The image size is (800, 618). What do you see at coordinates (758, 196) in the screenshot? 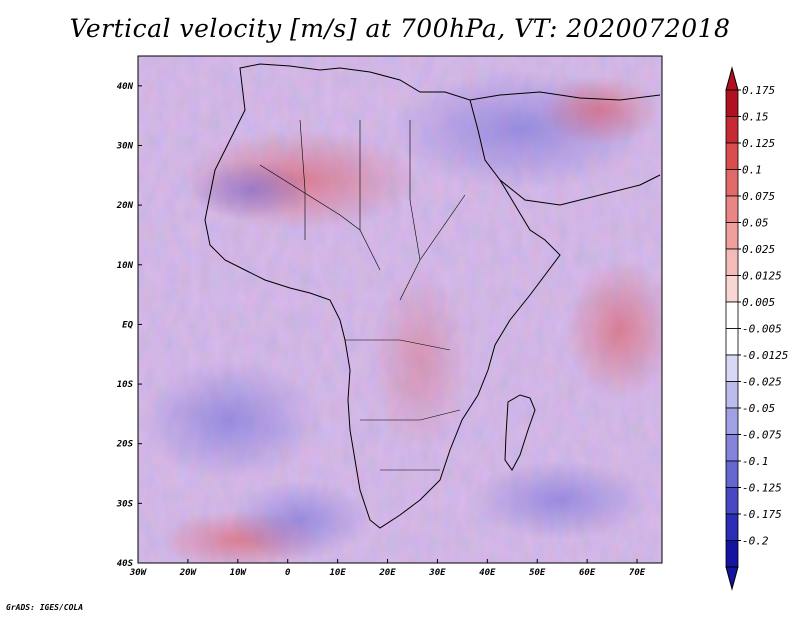
I see `colorbar-label: 0.075` at bounding box center [758, 196].